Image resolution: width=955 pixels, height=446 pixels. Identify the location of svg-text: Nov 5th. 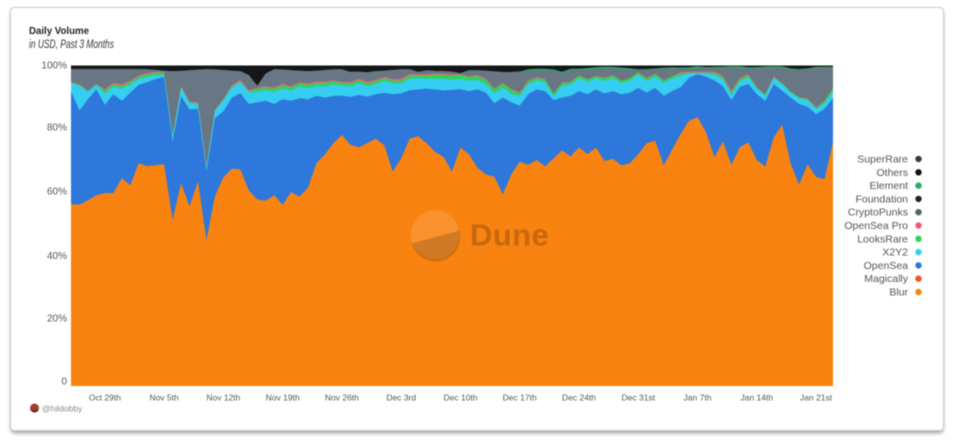
(164, 398).